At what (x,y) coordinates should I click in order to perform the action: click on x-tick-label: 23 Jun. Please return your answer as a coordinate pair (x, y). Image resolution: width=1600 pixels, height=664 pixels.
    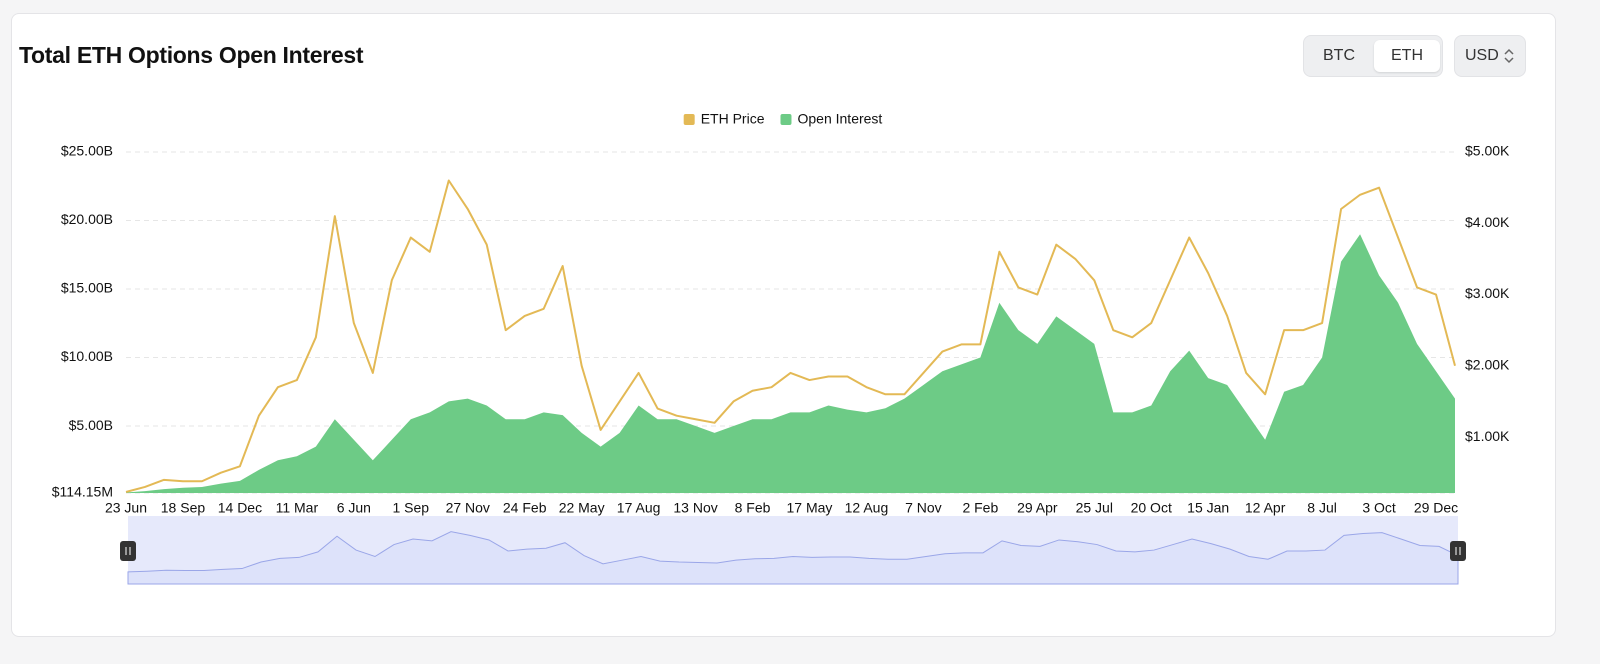
    Looking at the image, I should click on (126, 508).